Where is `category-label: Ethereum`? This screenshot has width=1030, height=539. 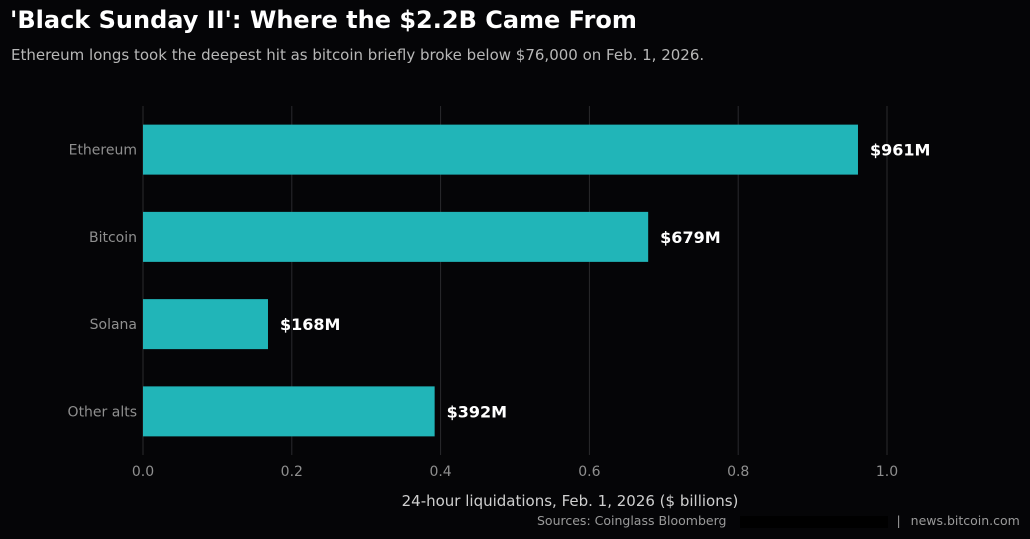
category-label: Ethereum is located at coordinates (103, 151).